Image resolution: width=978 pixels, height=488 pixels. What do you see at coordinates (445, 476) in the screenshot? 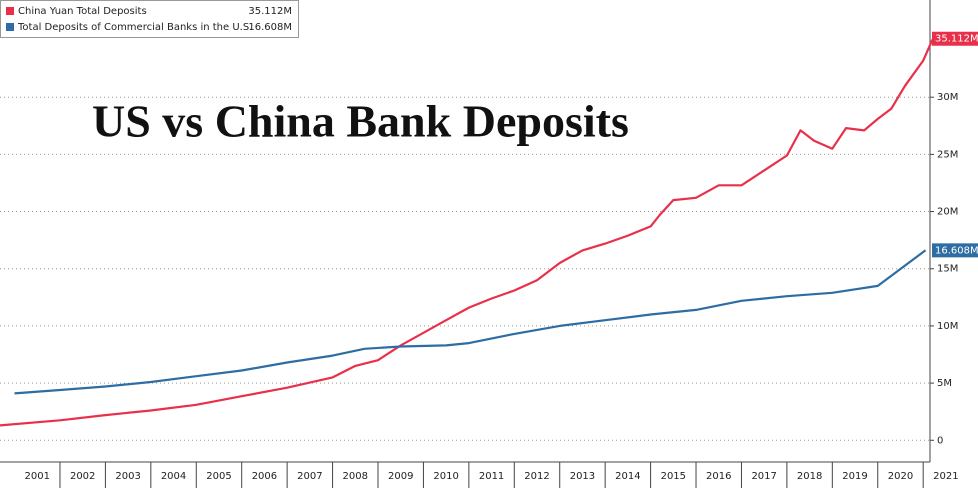
I see `x-tick-label: 2010` at bounding box center [445, 476].